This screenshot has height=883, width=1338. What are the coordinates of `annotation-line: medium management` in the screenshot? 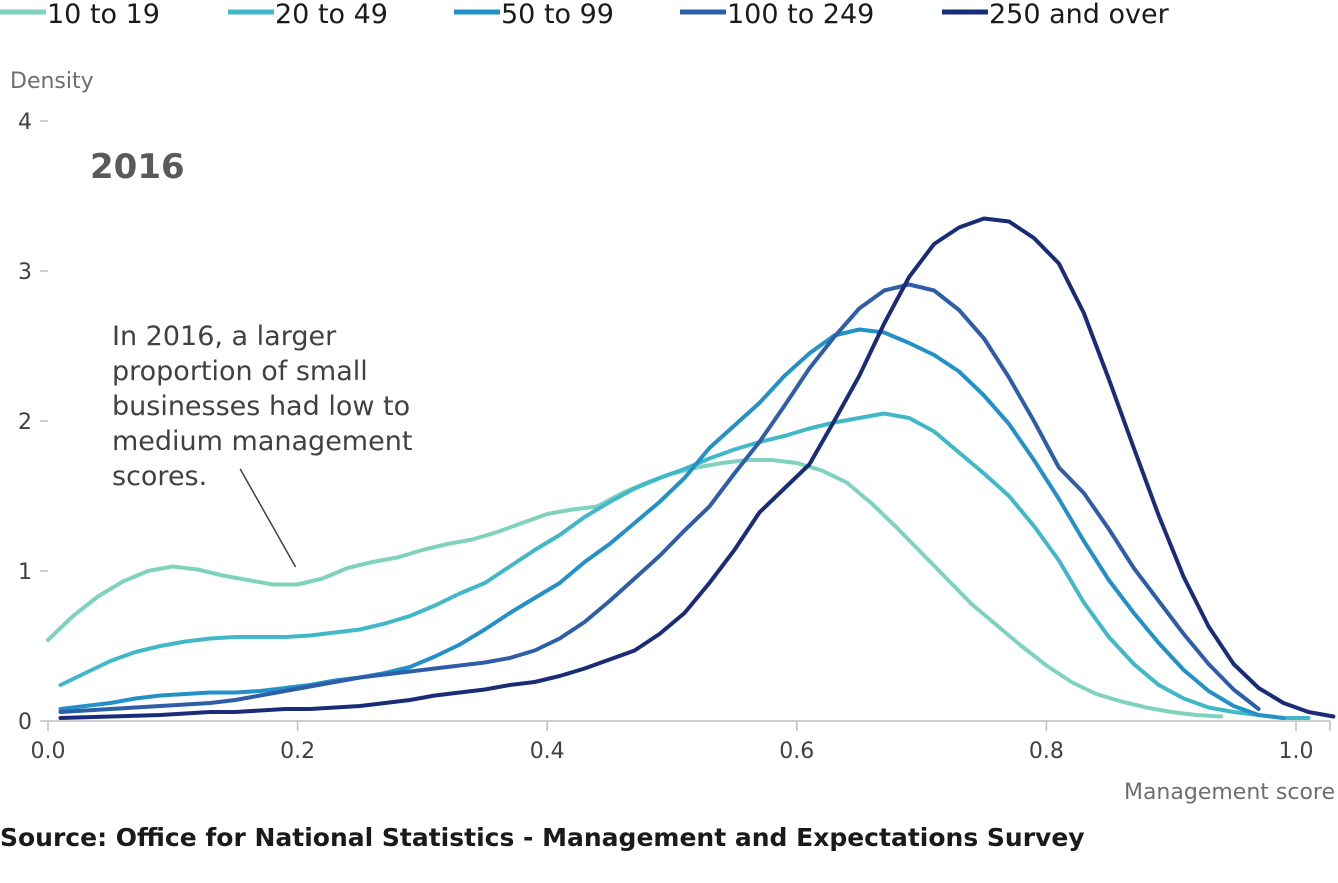 It's located at (262, 441).